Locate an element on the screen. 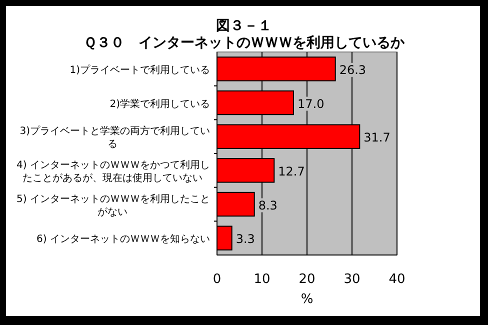 This screenshot has height=325, width=488. x-axis-title: % is located at coordinates (307, 299).